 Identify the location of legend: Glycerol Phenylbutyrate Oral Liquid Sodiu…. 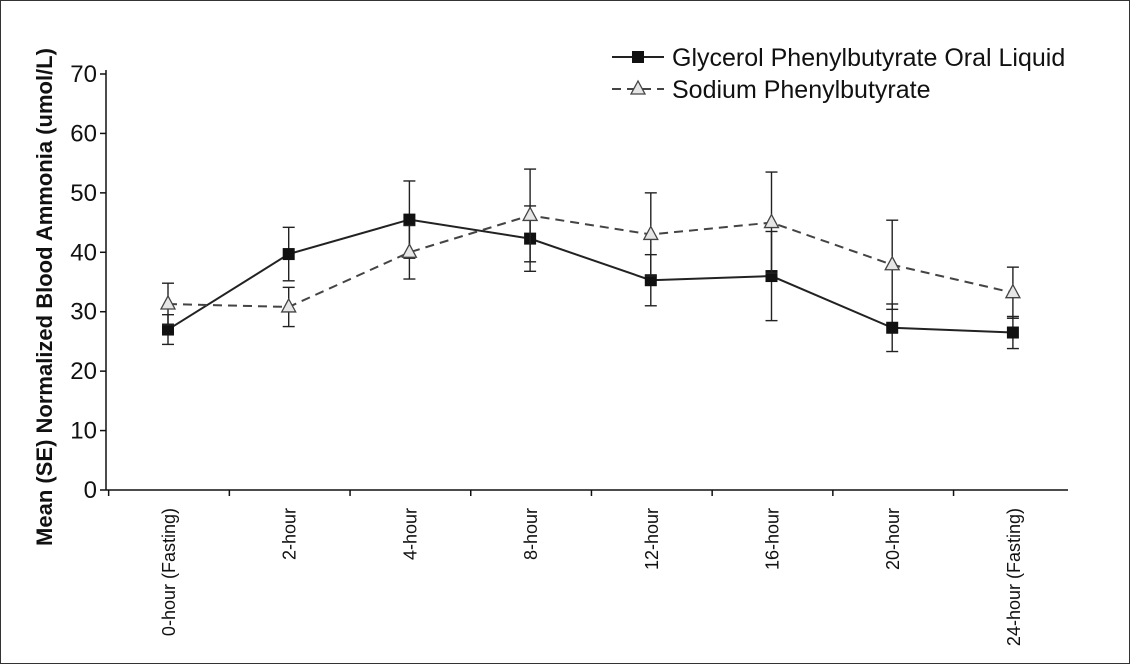
(838, 74).